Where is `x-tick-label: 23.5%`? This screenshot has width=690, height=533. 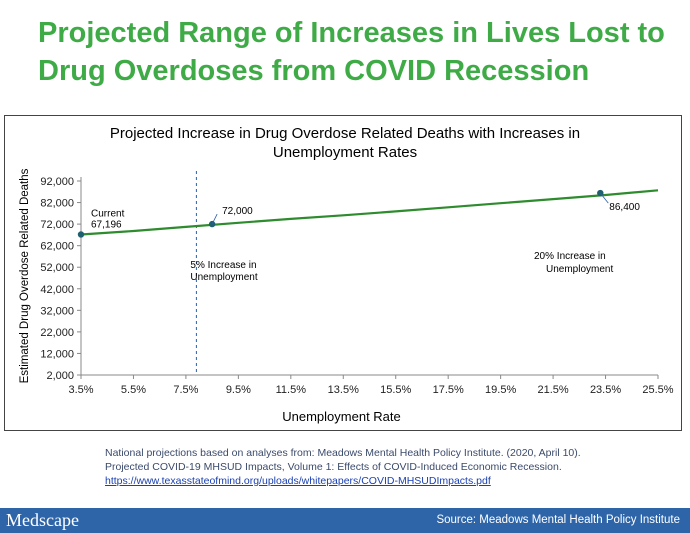 x-tick-label: 23.5% is located at coordinates (605, 390).